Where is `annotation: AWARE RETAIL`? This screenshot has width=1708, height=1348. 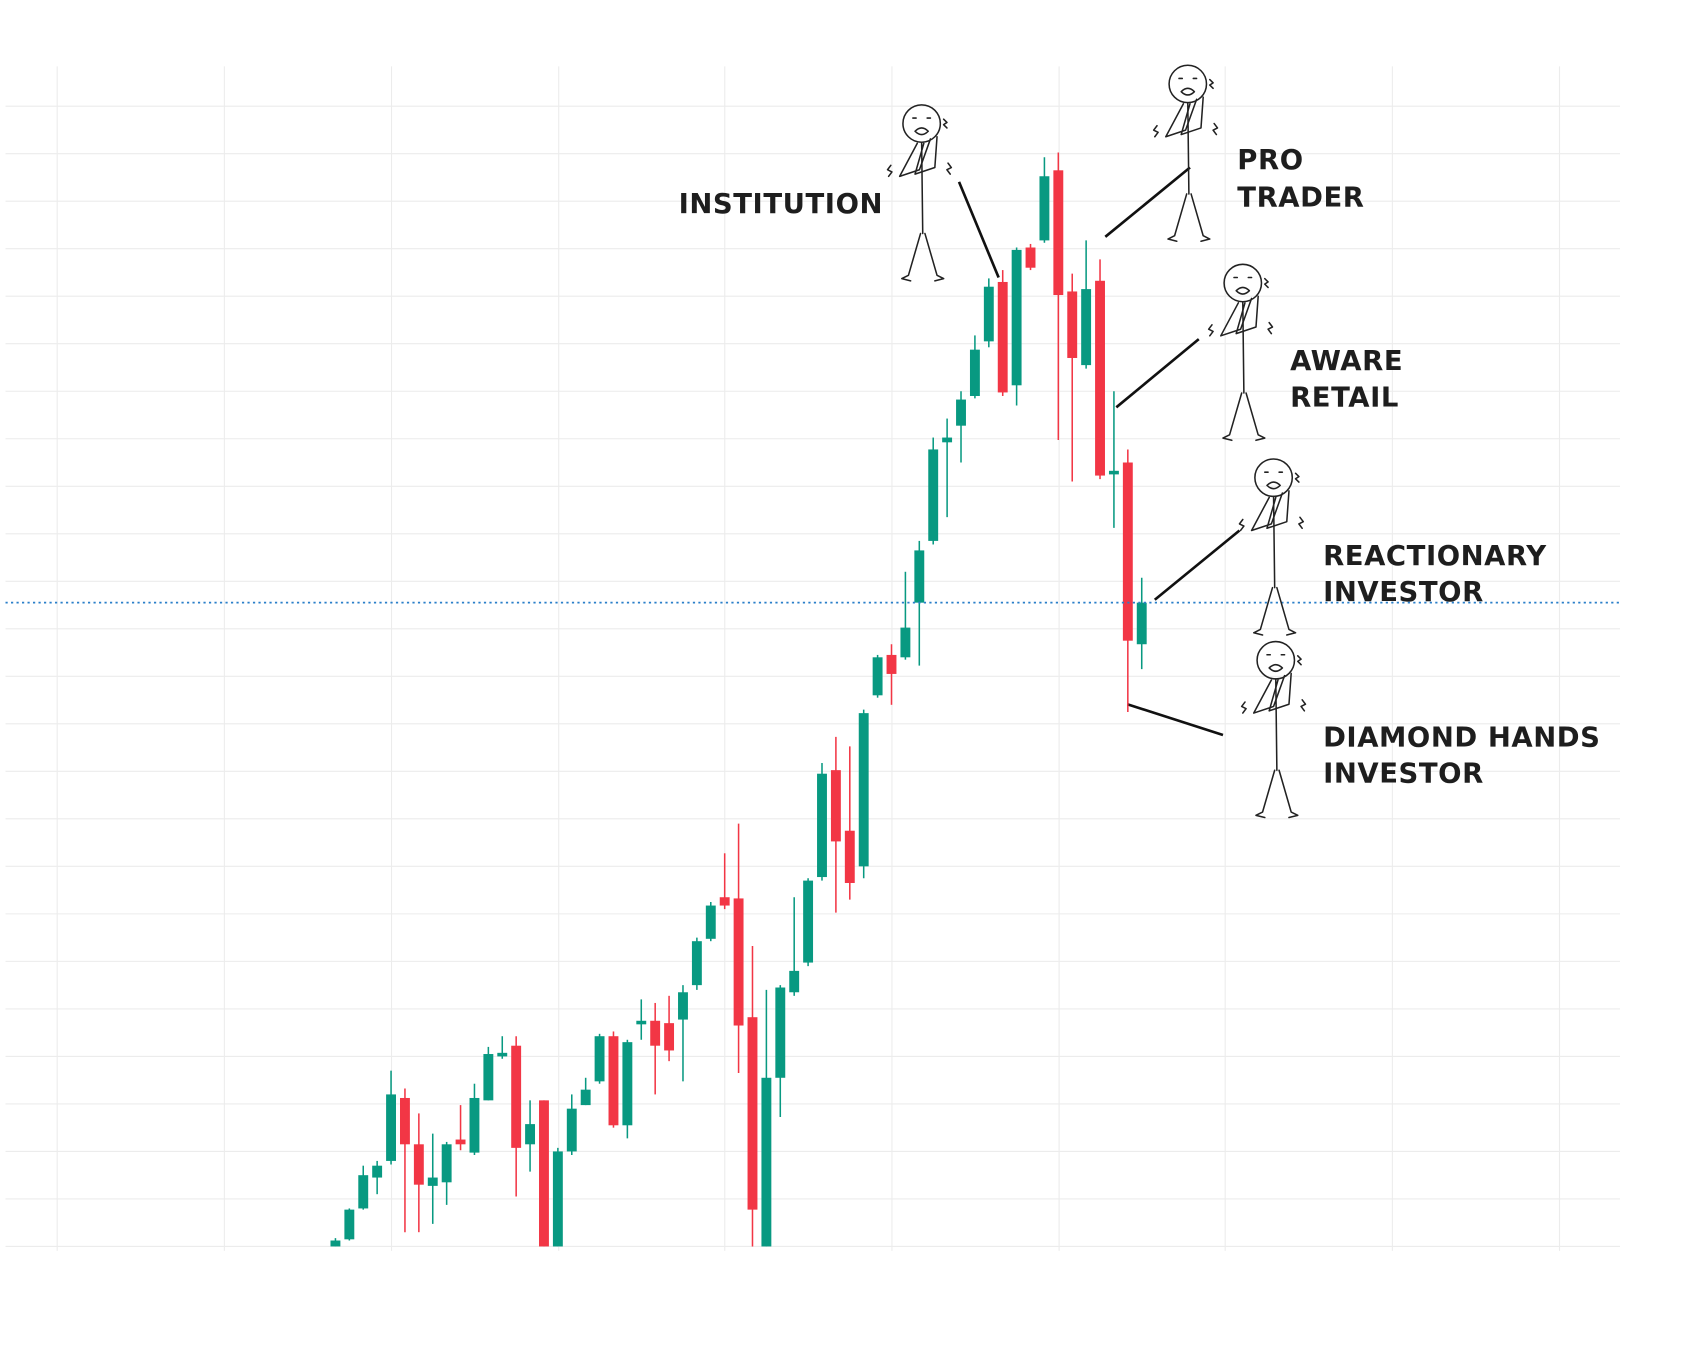
annotation: AWARE RETAIL is located at coordinates (1346, 379).